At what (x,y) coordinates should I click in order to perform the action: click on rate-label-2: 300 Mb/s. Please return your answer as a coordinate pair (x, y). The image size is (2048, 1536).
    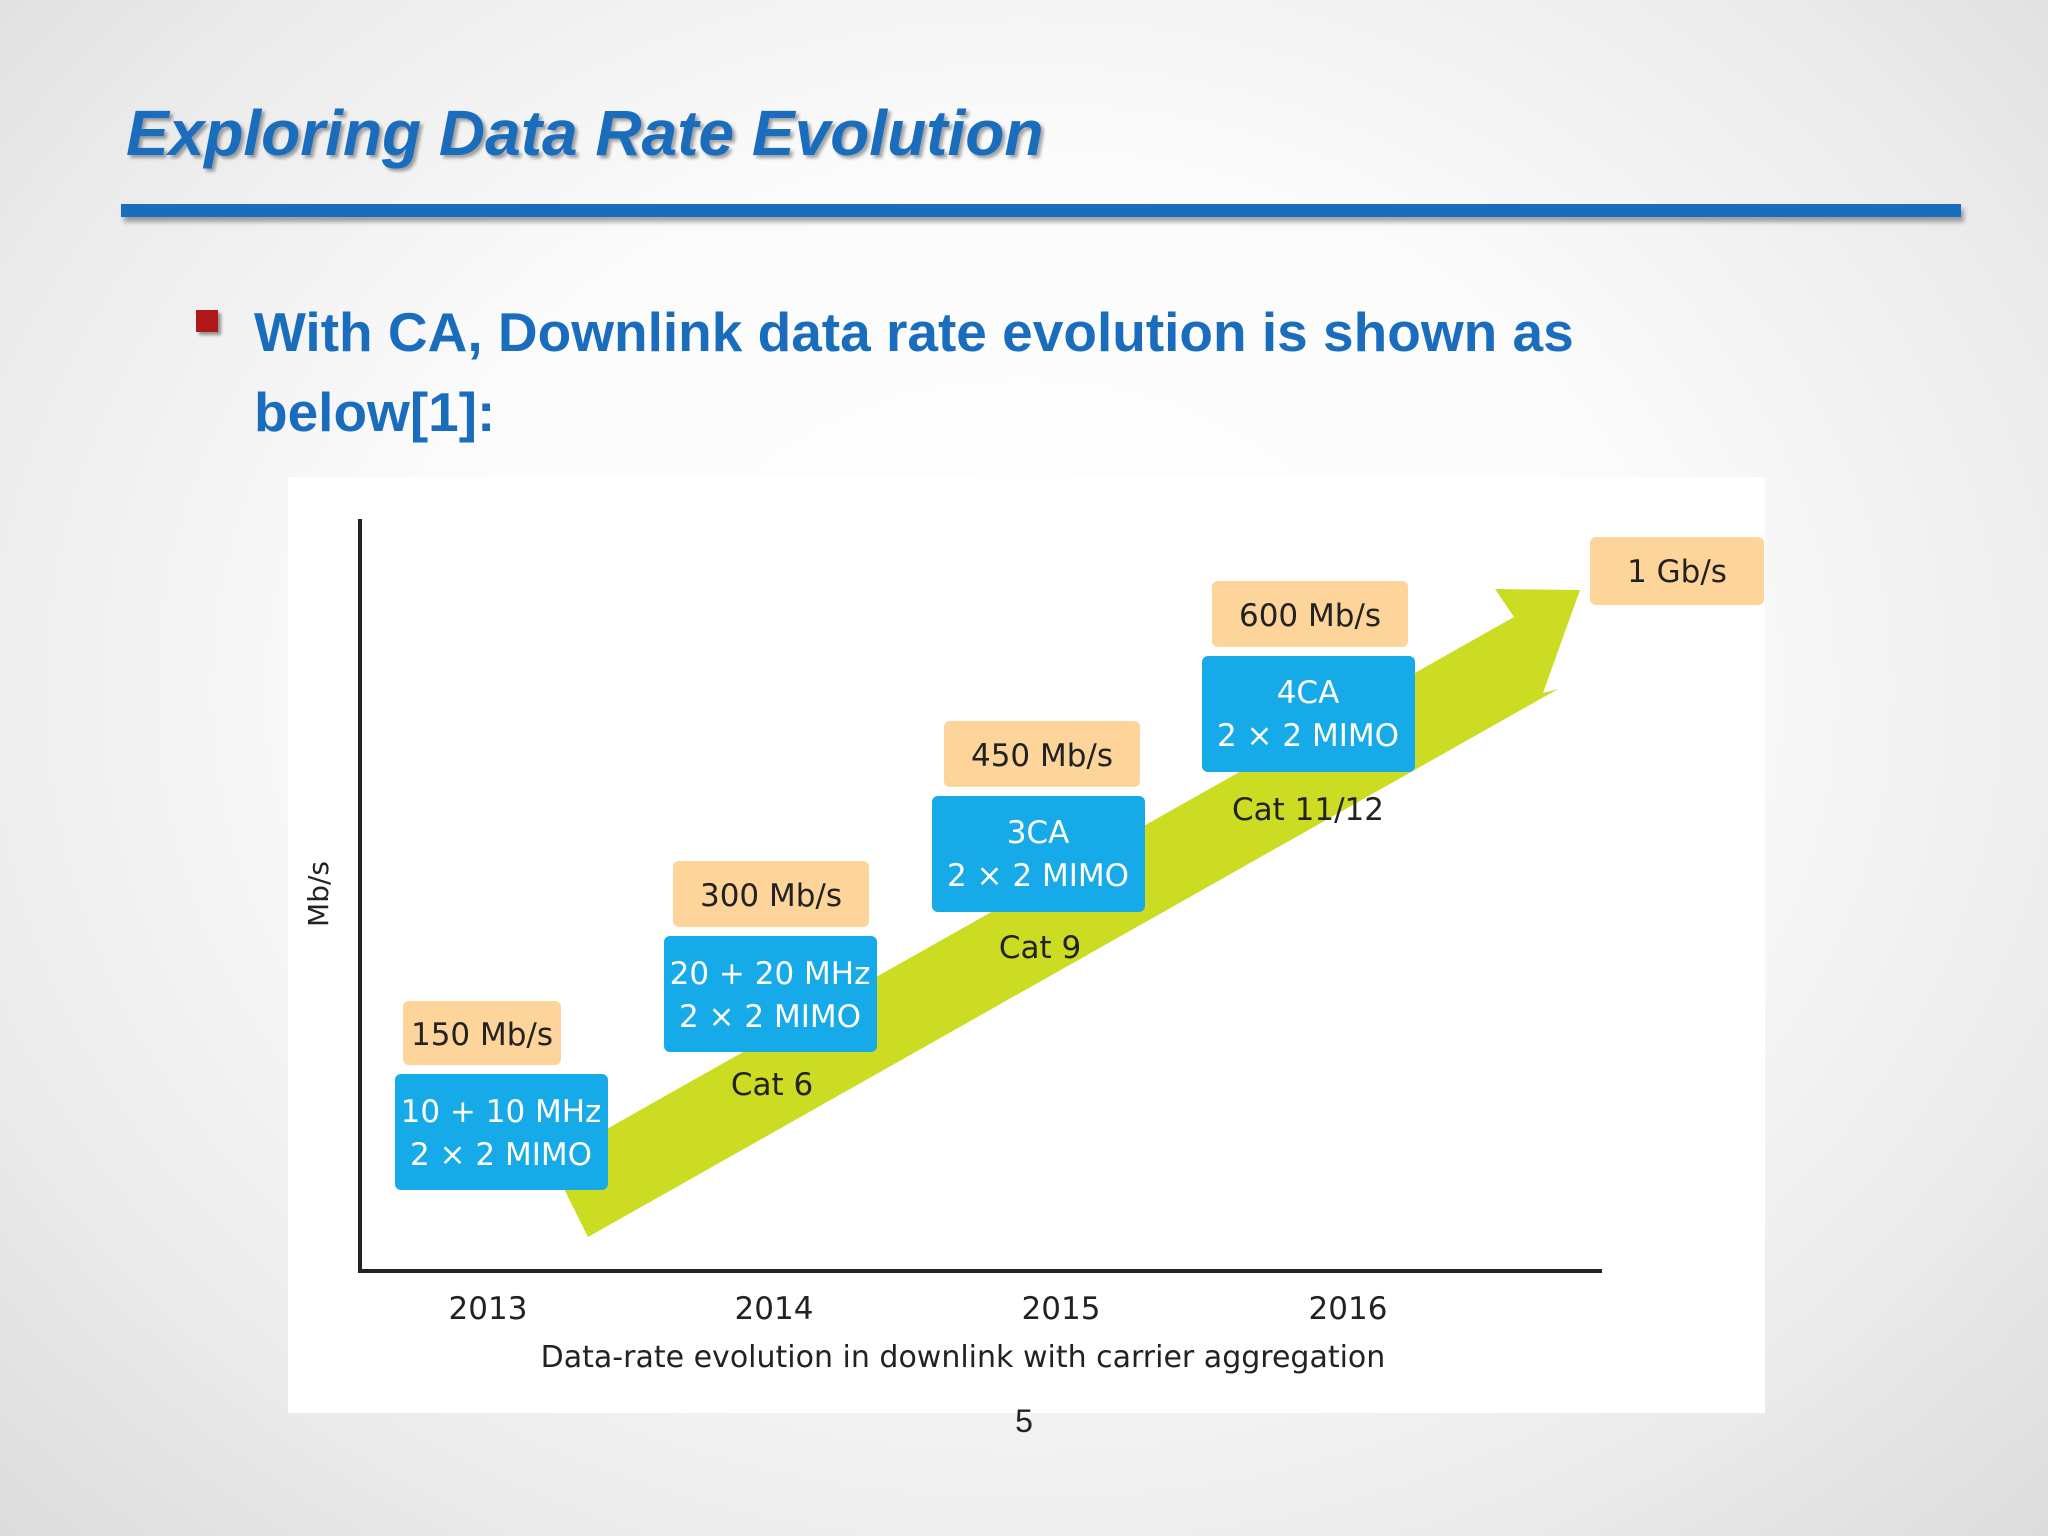
    Looking at the image, I should click on (771, 896).